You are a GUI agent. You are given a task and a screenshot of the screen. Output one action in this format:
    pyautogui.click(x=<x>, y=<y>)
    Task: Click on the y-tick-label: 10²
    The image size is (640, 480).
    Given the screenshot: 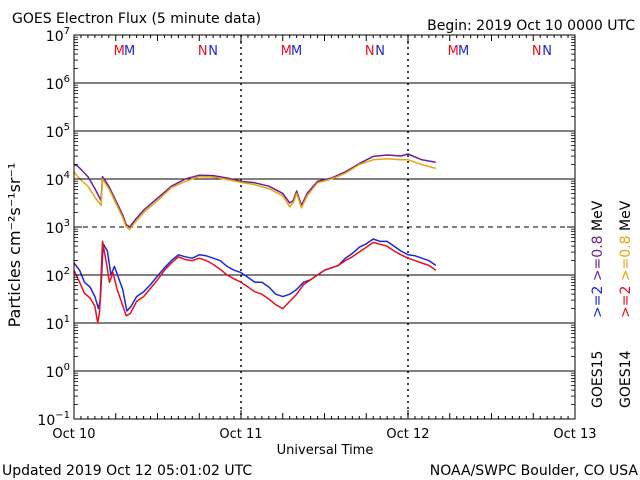 What is the action you would take?
    pyautogui.click(x=58, y=275)
    